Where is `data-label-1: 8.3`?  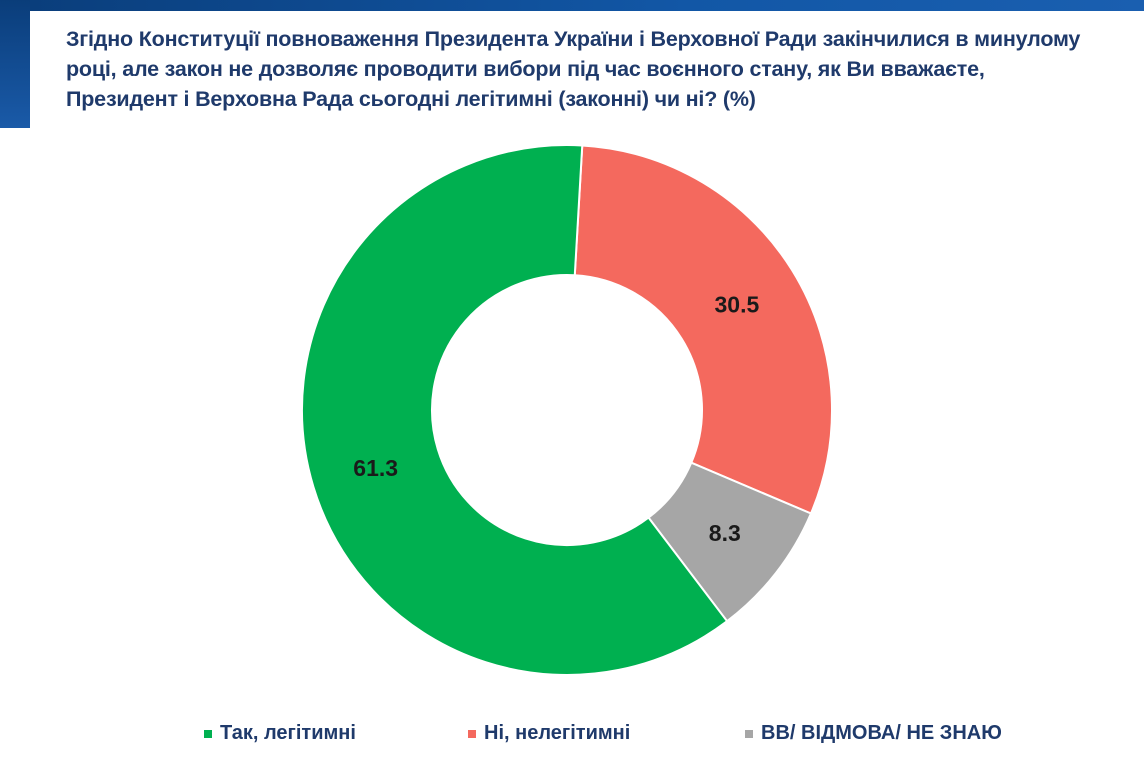
data-label-1: 8.3 is located at coordinates (725, 533).